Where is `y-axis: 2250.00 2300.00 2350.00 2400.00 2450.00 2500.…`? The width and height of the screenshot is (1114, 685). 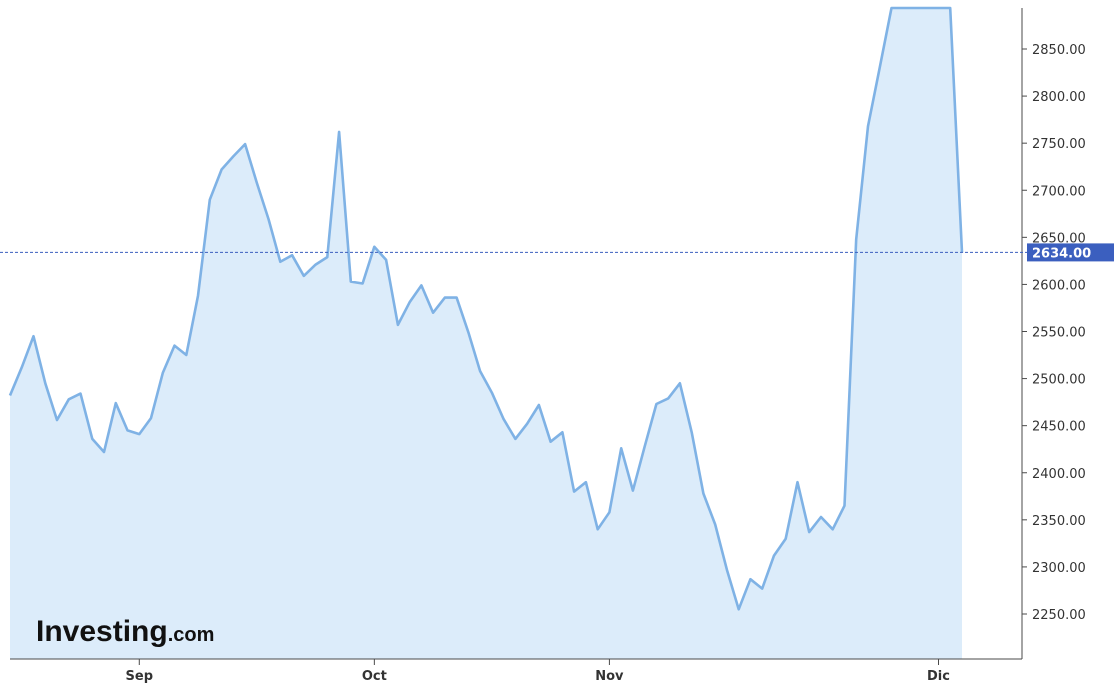
y-axis: 2250.00 2300.00 2350.00 2400.00 2450.00 2500.… is located at coordinates (1053, 333).